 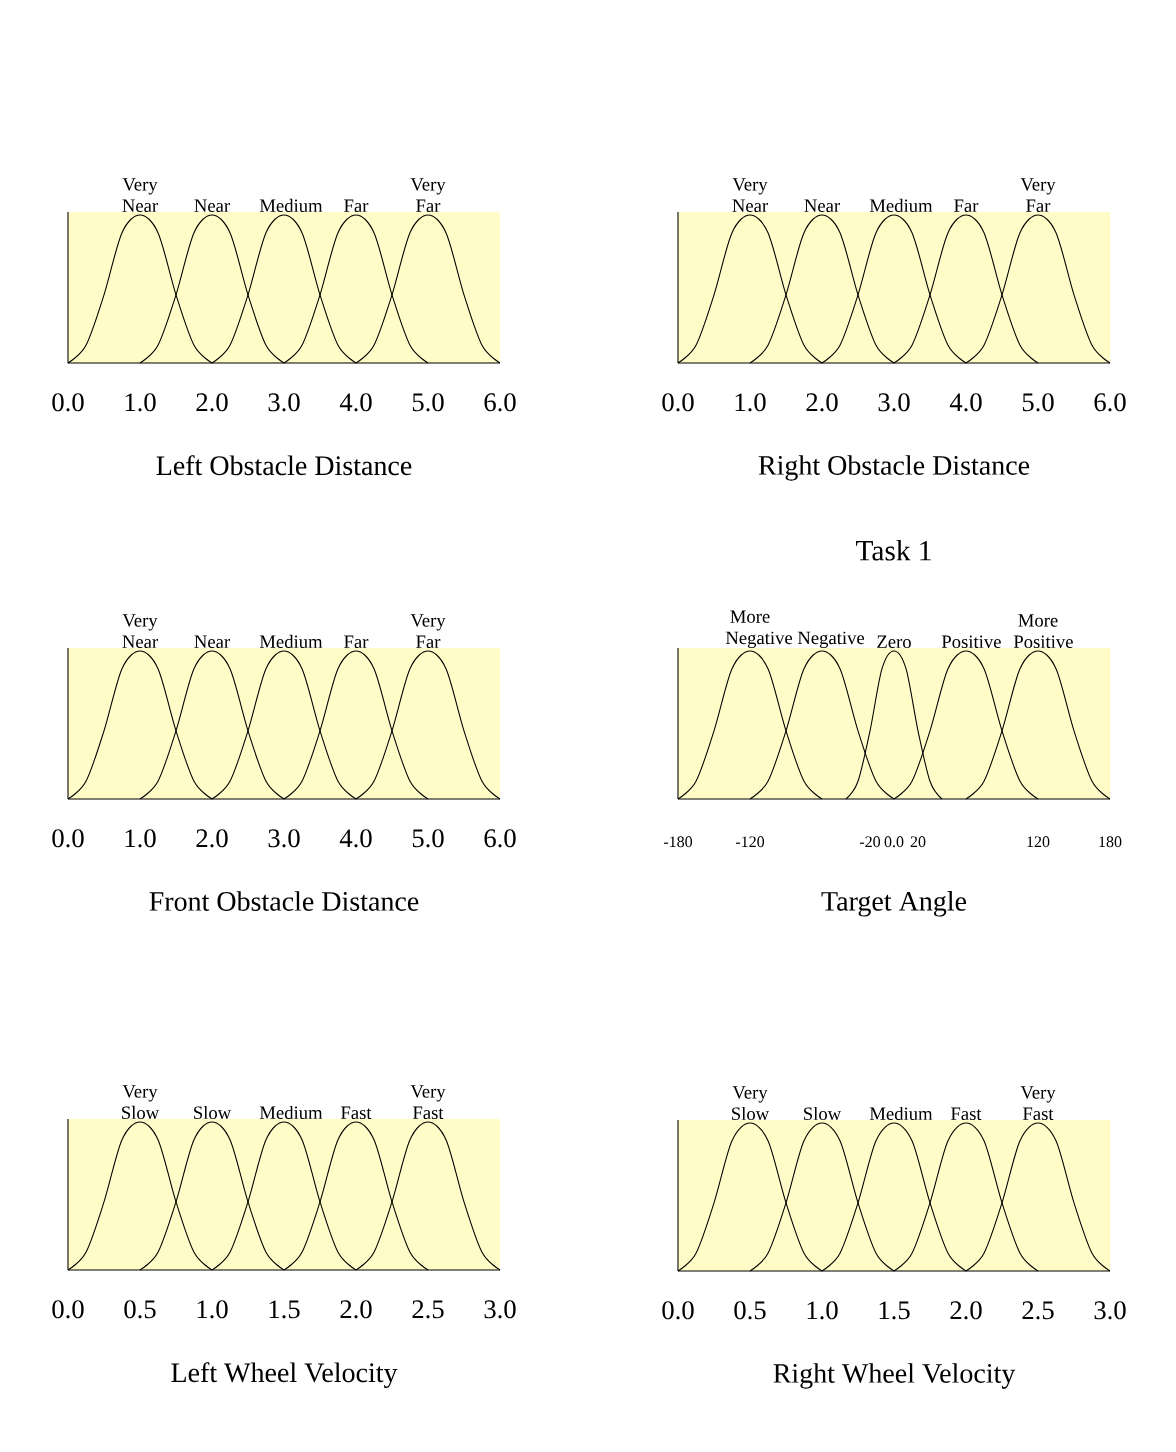 I want to click on series-label: Zero, so click(x=894, y=642).